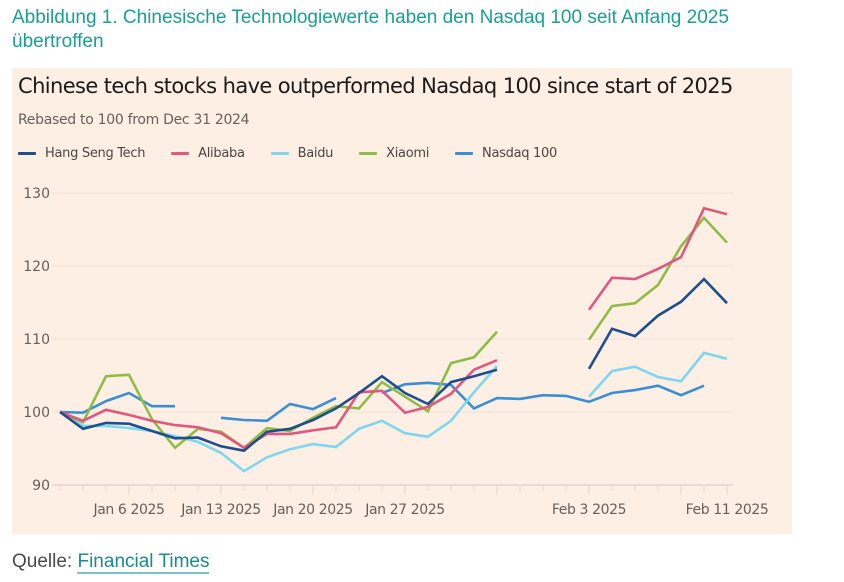 Image resolution: width=844 pixels, height=582 pixels. Describe the element at coordinates (41, 486) in the screenshot. I see `y-tick-label: 90` at that location.